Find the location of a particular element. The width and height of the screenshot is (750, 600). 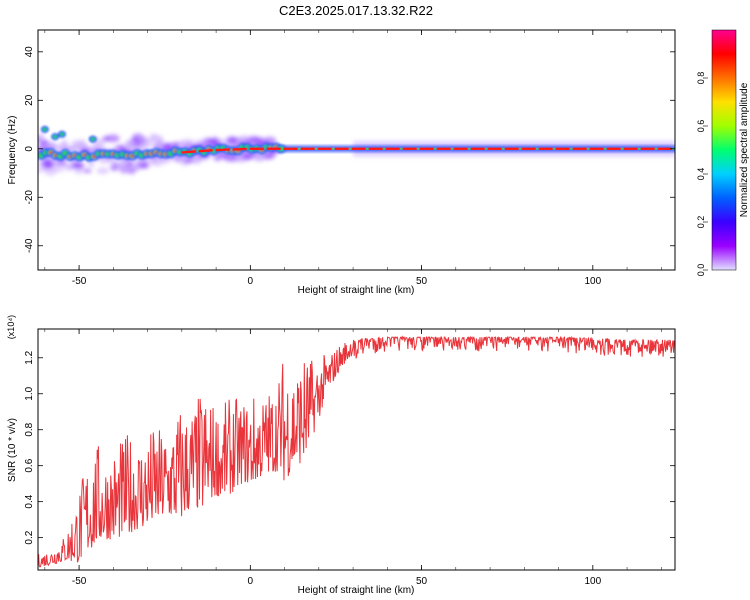

snr-ytick-label: 1.2 is located at coordinates (29, 357).